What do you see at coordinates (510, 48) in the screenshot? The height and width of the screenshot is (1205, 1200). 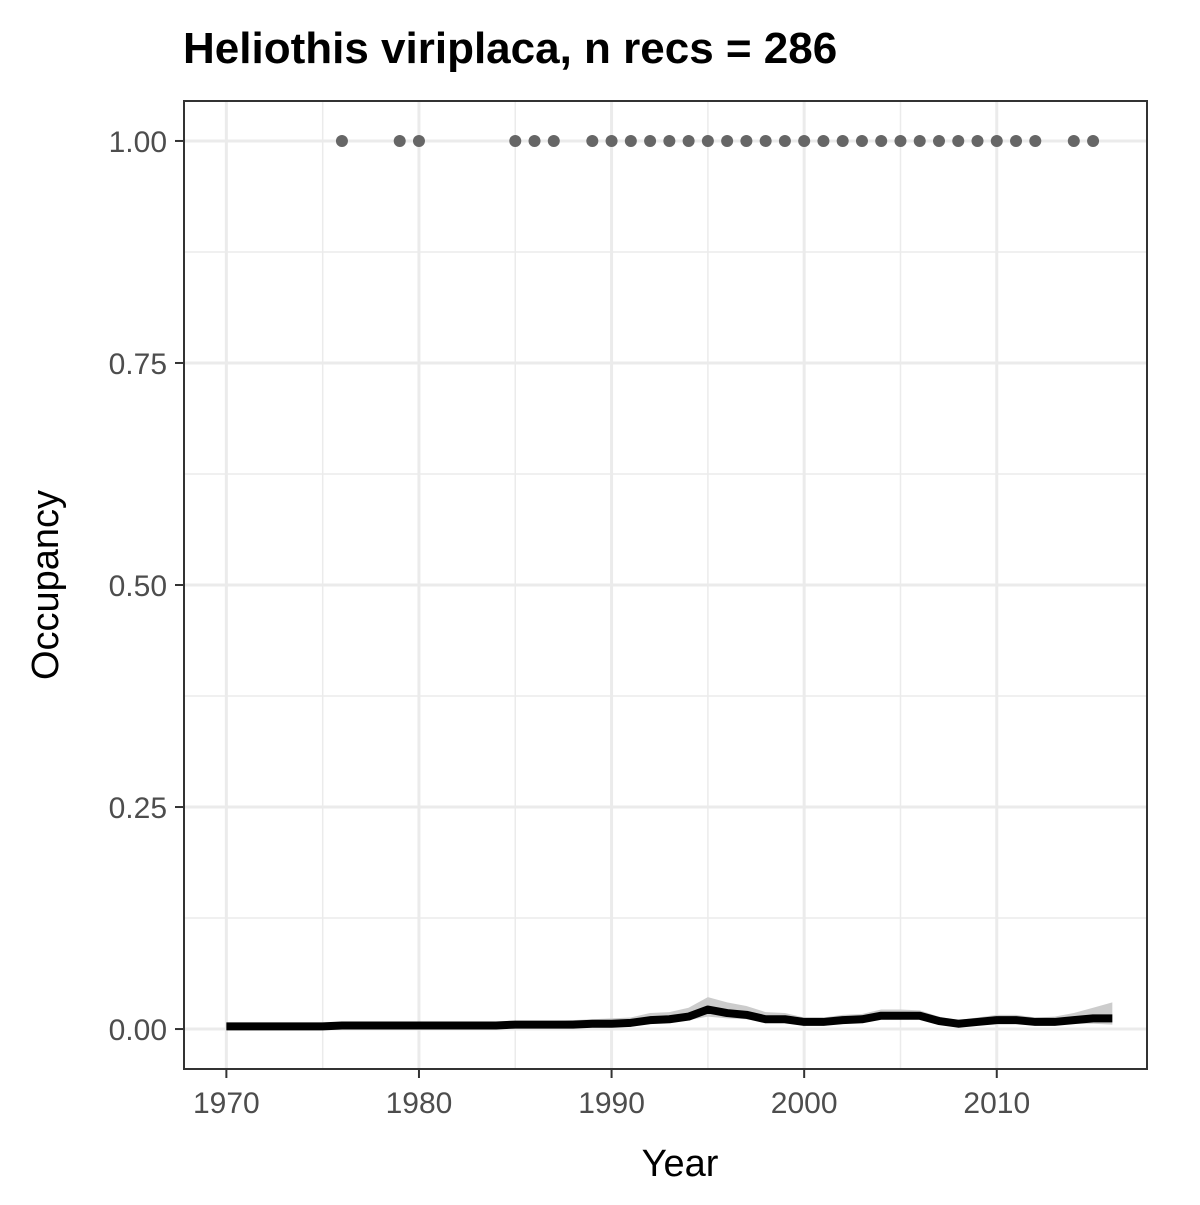 I see `chart-title: Heliothis viriplaca, n recs = 286` at bounding box center [510, 48].